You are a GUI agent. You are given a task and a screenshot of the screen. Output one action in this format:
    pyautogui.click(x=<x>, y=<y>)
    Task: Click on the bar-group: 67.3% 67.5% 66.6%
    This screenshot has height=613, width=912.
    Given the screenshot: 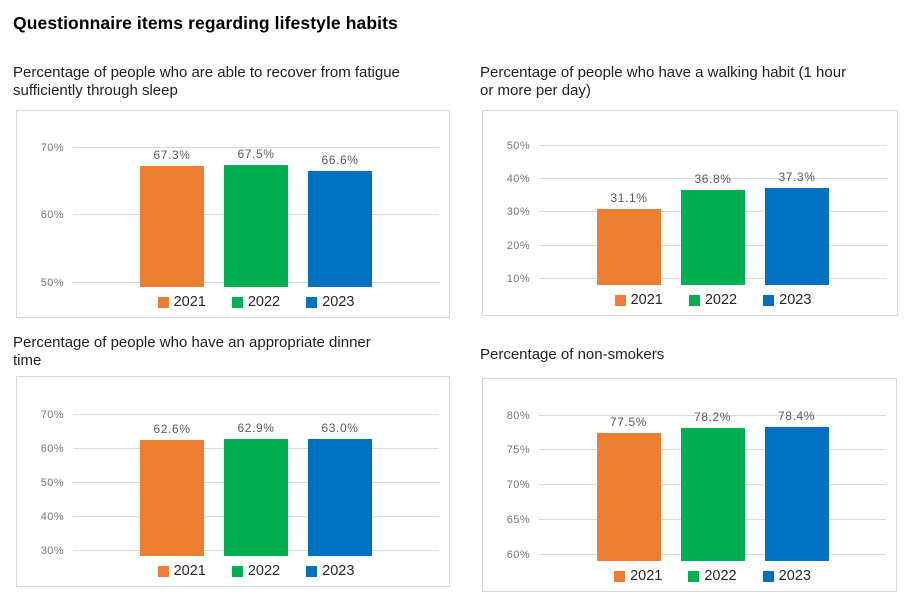 What is the action you would take?
    pyautogui.click(x=256, y=203)
    